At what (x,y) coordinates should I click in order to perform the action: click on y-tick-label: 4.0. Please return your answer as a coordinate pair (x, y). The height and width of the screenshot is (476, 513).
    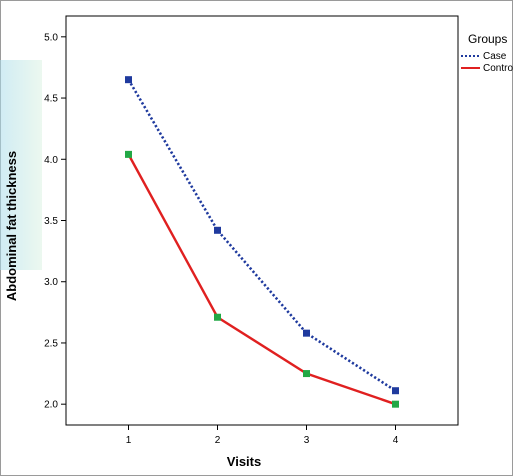
    Looking at the image, I should click on (51, 160).